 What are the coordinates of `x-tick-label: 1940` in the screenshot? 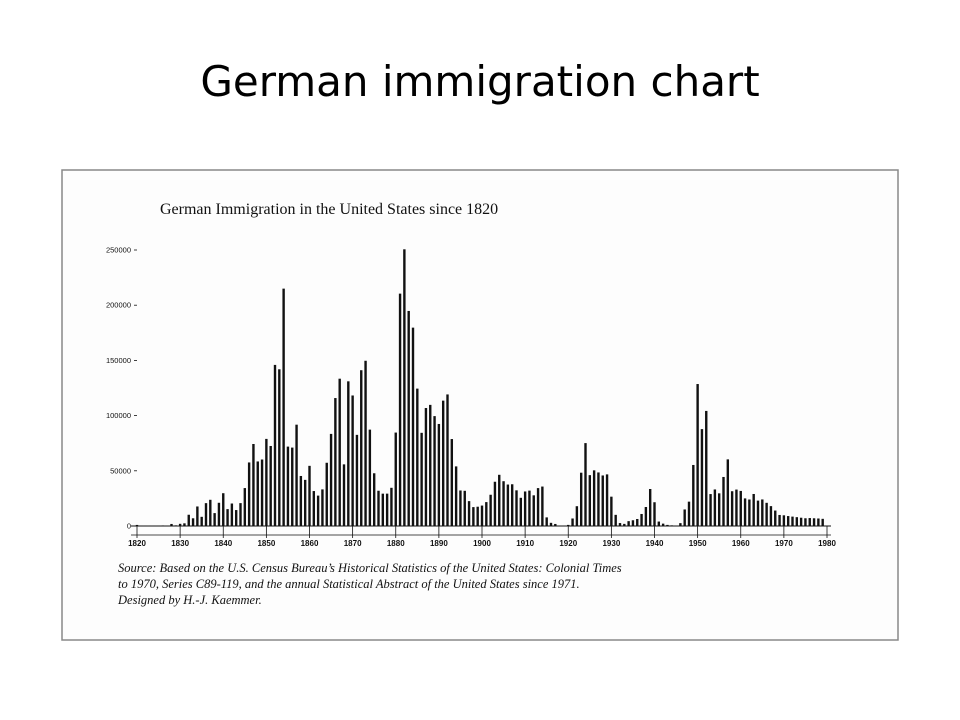 It's located at (655, 543).